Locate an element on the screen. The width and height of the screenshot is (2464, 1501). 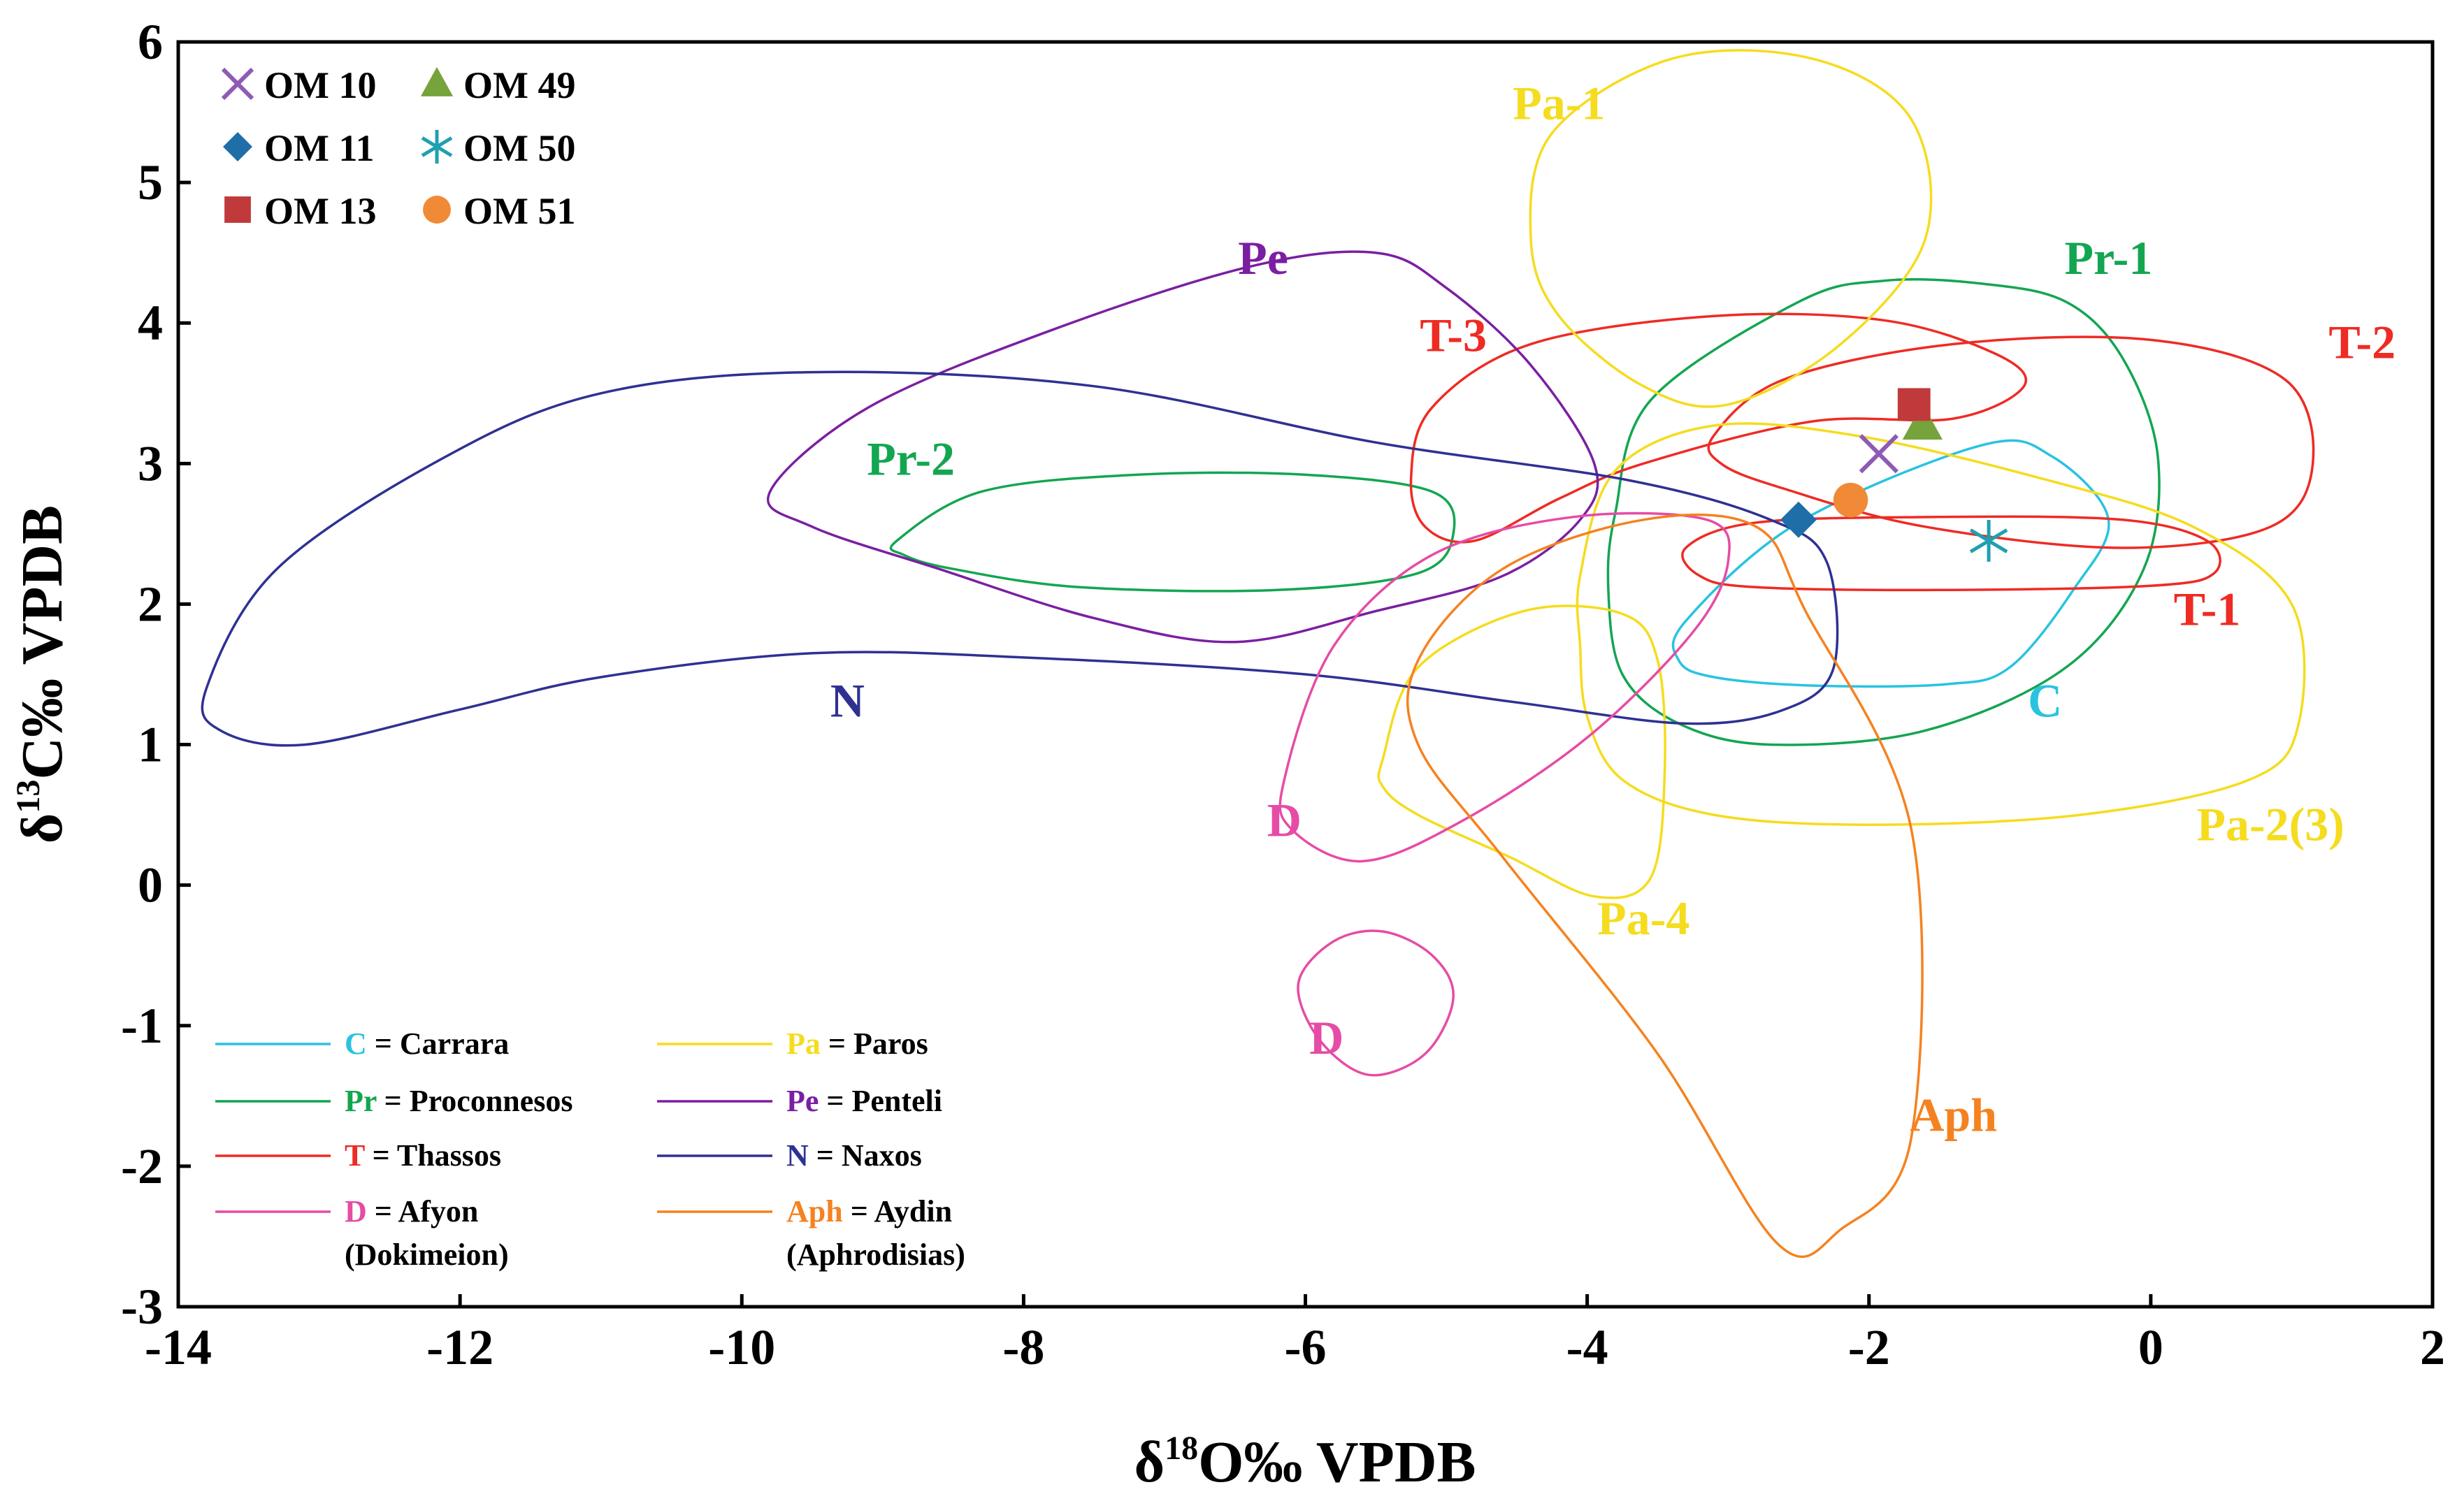
y-tick-label: 1 is located at coordinates (150, 745).